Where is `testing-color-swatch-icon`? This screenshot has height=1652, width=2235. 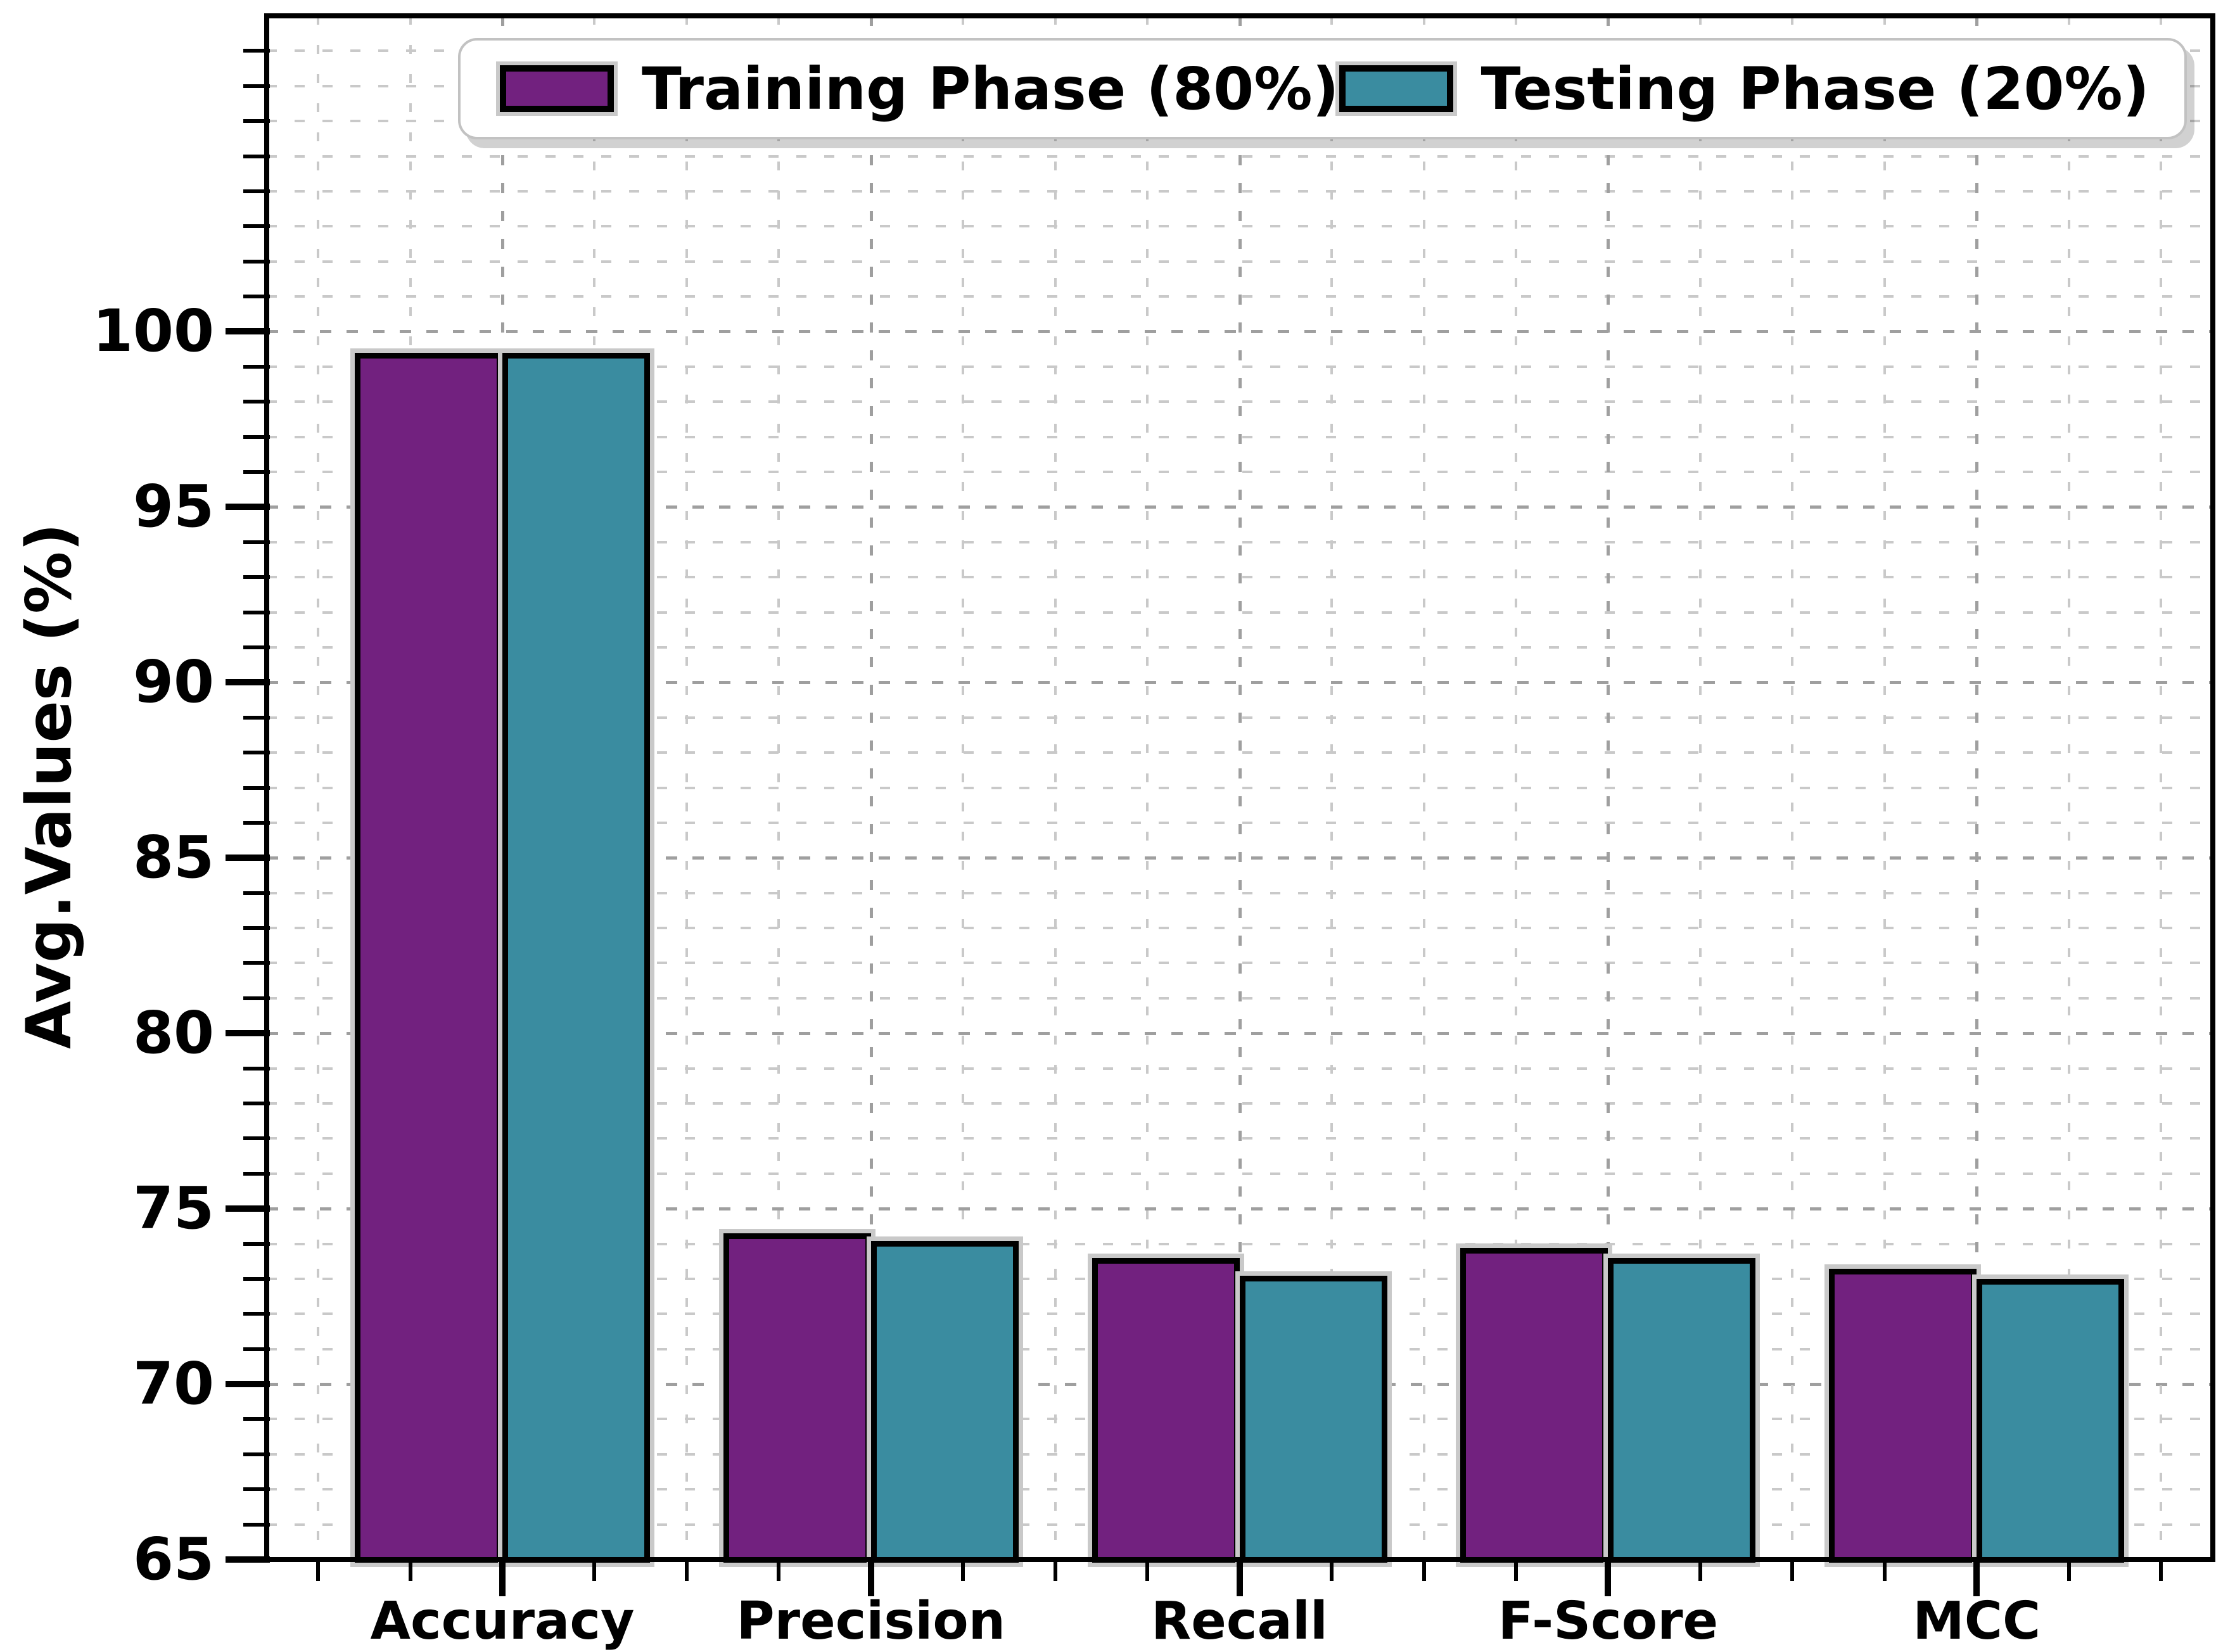 testing-color-swatch-icon is located at coordinates (1396, 88).